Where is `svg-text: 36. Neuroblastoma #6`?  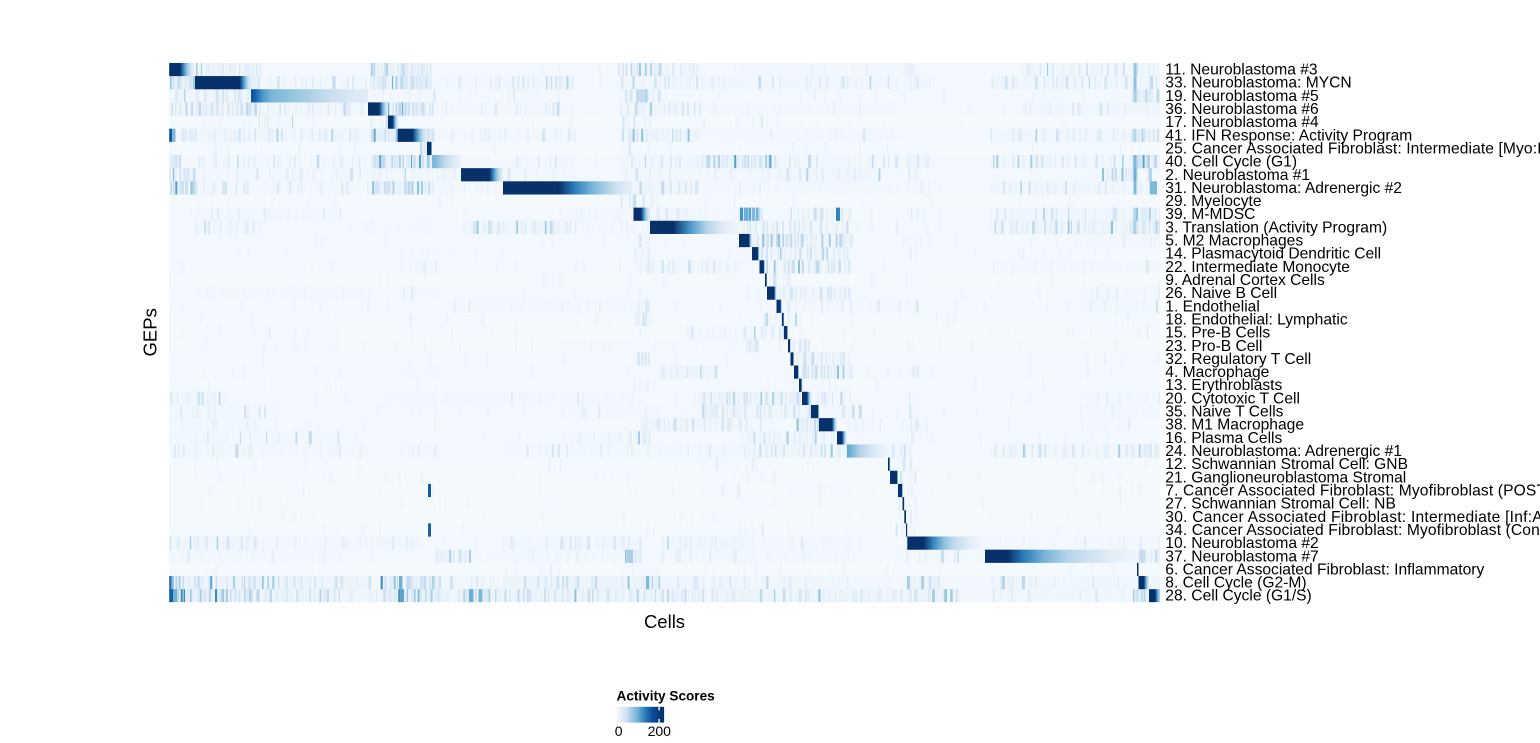 svg-text: 36. Neuroblastoma #6 is located at coordinates (1241, 109).